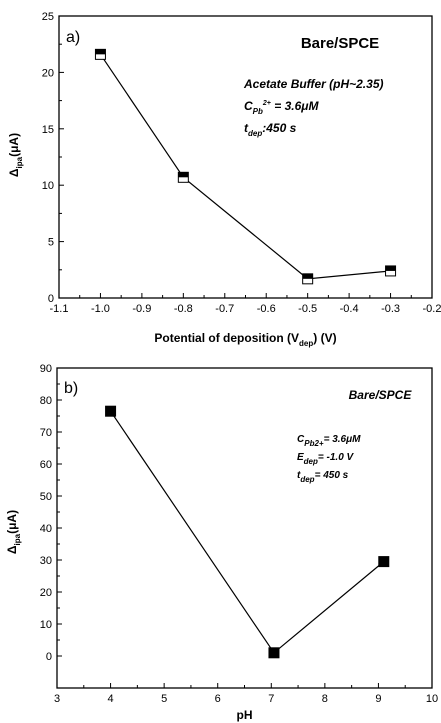 The width and height of the screenshot is (441, 723). I want to click on x-axis-title: pH, so click(245, 715).